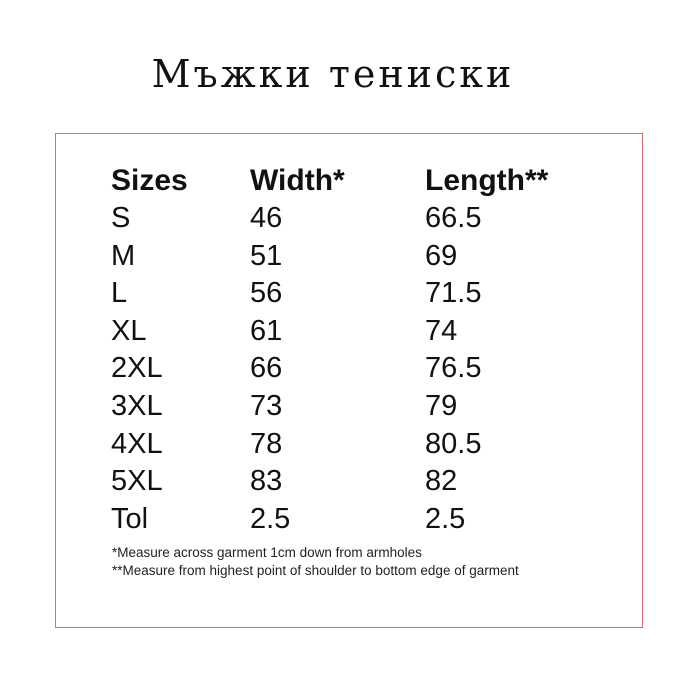 The height and width of the screenshot is (700, 700). I want to click on size-cell: S, so click(121, 218).